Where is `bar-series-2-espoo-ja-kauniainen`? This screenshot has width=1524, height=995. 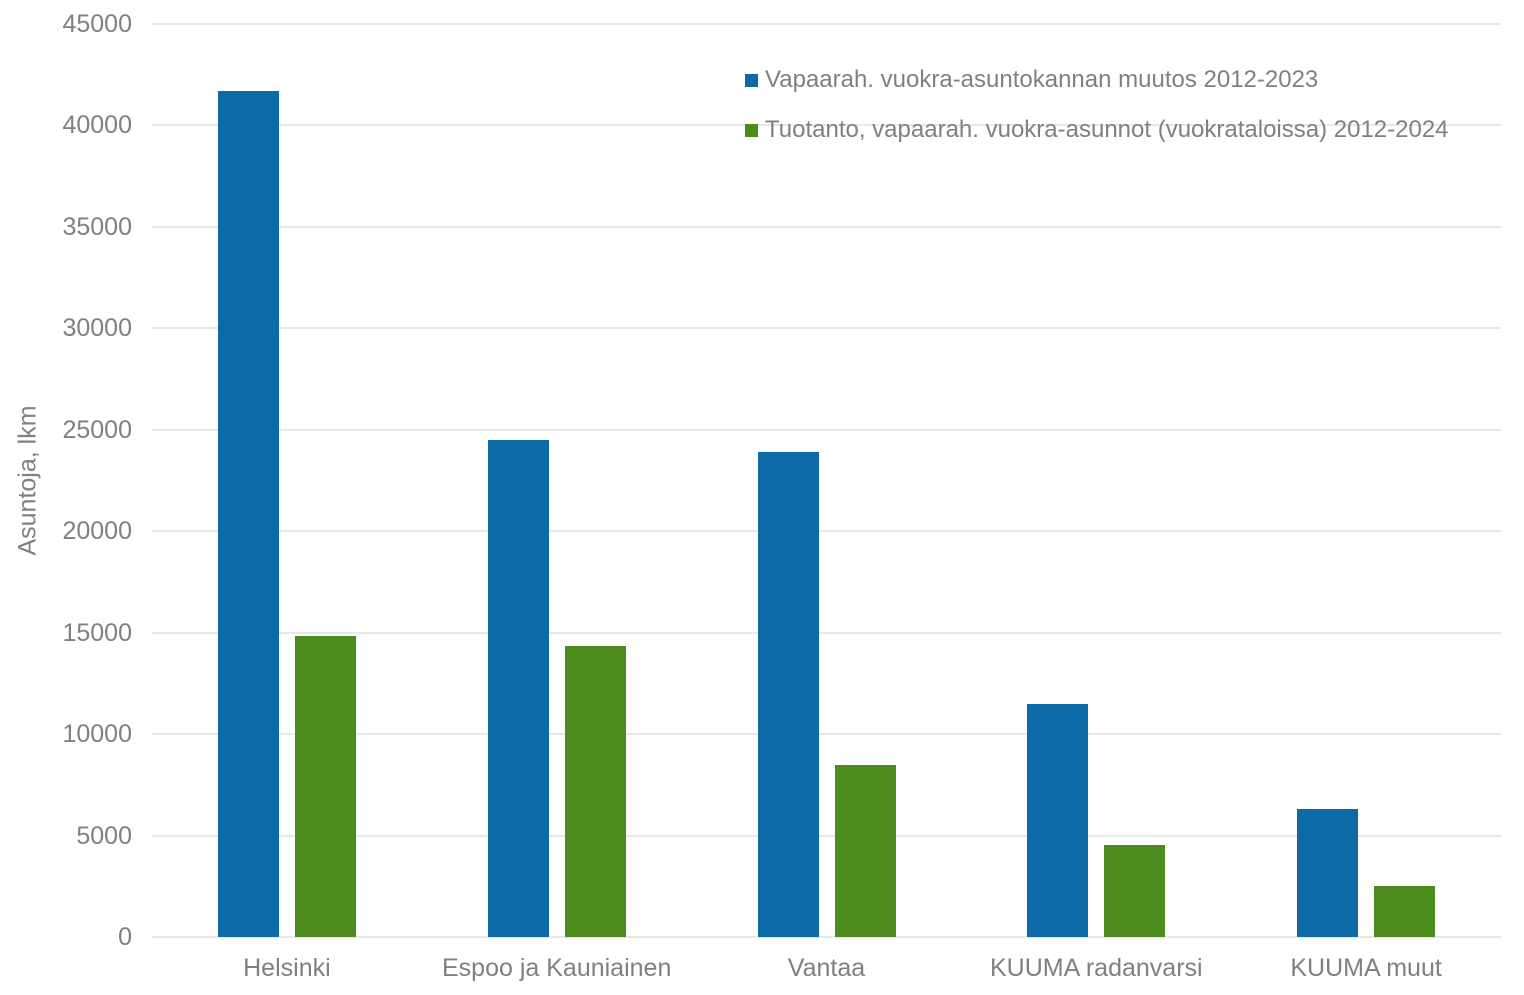
bar-series-2-espoo-ja-kauniainen is located at coordinates (595, 791).